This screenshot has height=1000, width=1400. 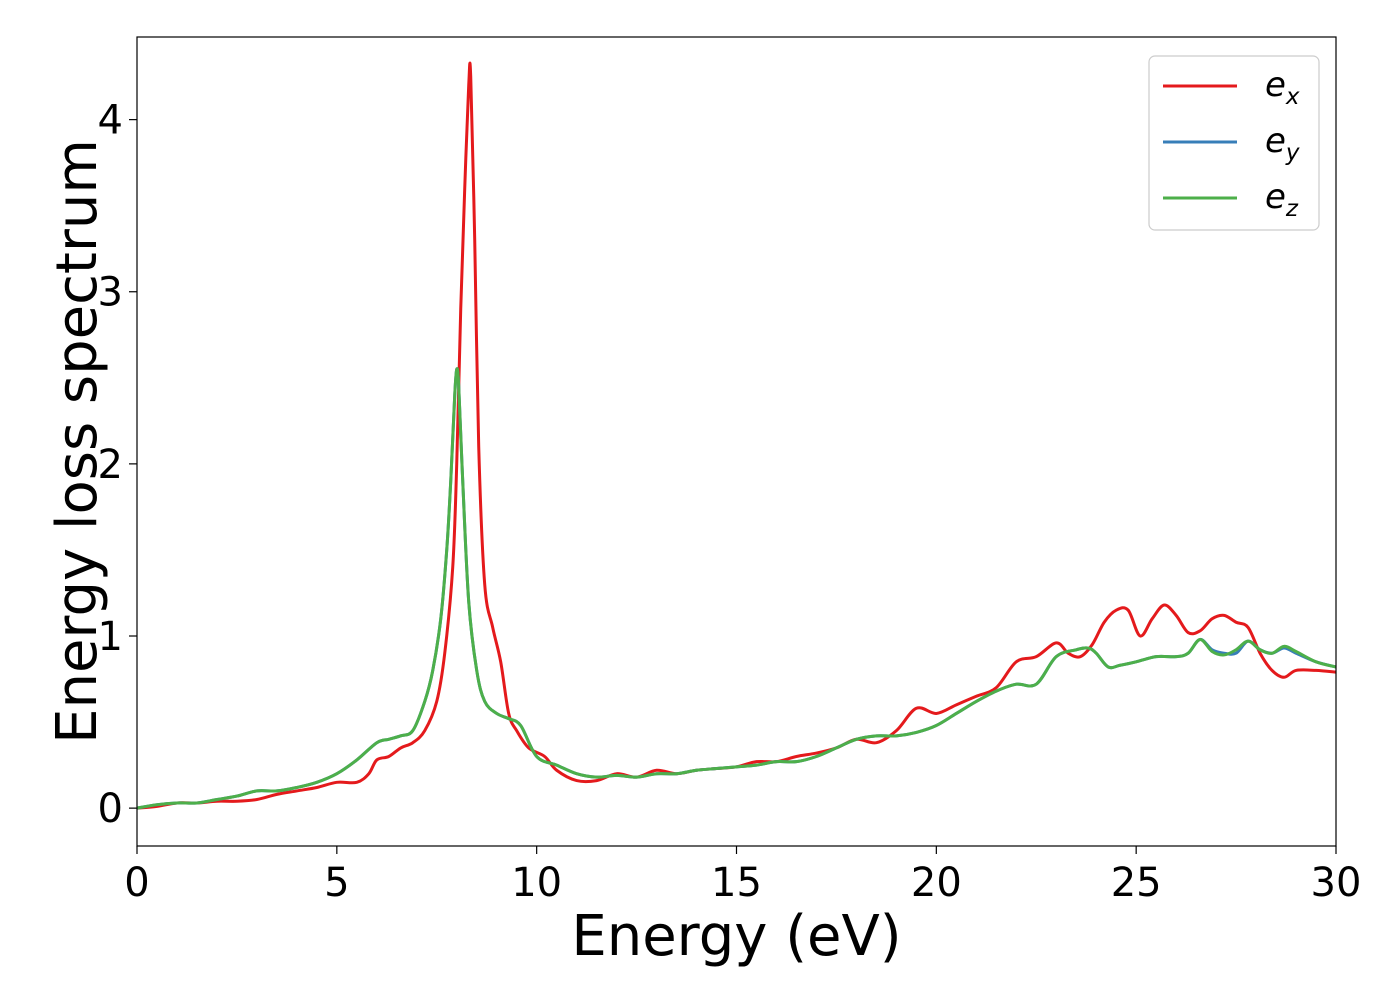 What do you see at coordinates (1292, 209) in the screenshot?
I see `legend-label-sub: z` at bounding box center [1292, 209].